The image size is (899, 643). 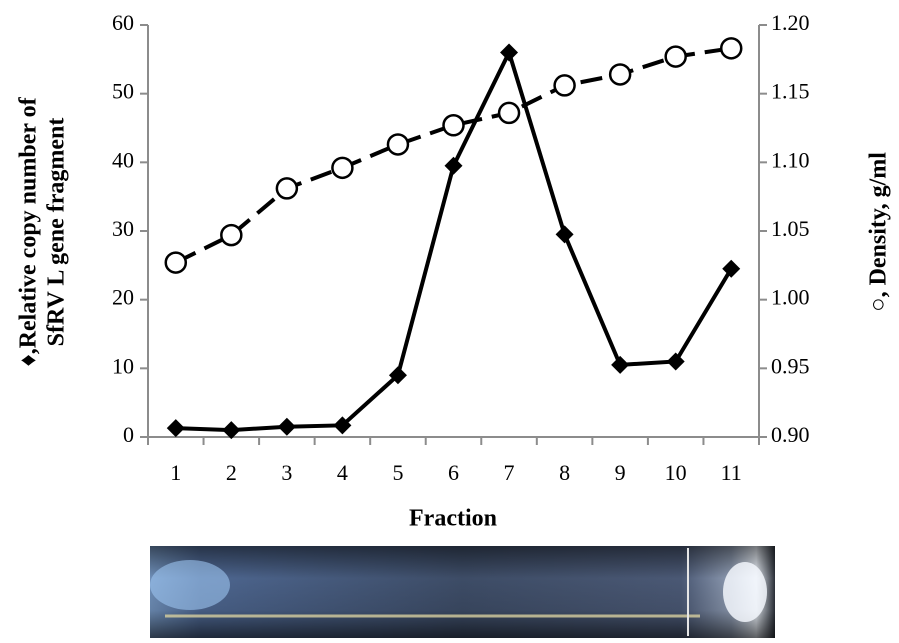 What do you see at coordinates (231, 472) in the screenshot?
I see `x-tick-label: 2` at bounding box center [231, 472].